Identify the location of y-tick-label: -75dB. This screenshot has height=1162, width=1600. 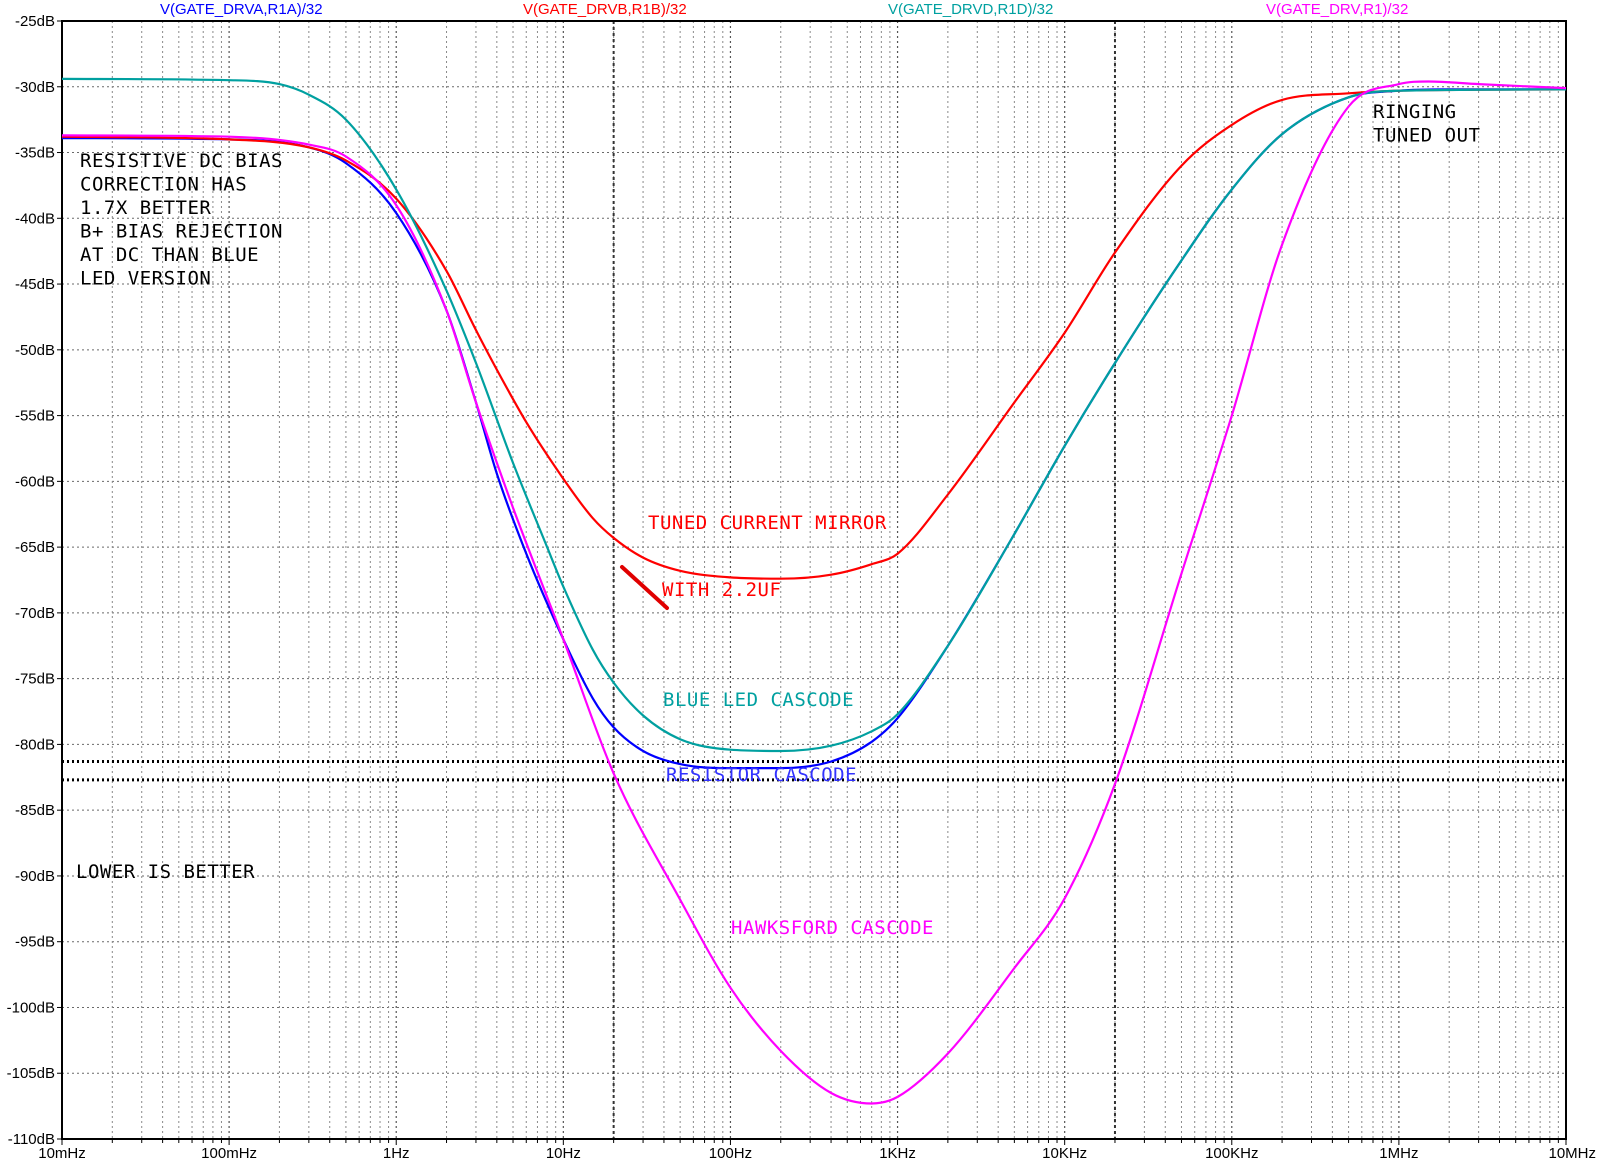
(35, 679).